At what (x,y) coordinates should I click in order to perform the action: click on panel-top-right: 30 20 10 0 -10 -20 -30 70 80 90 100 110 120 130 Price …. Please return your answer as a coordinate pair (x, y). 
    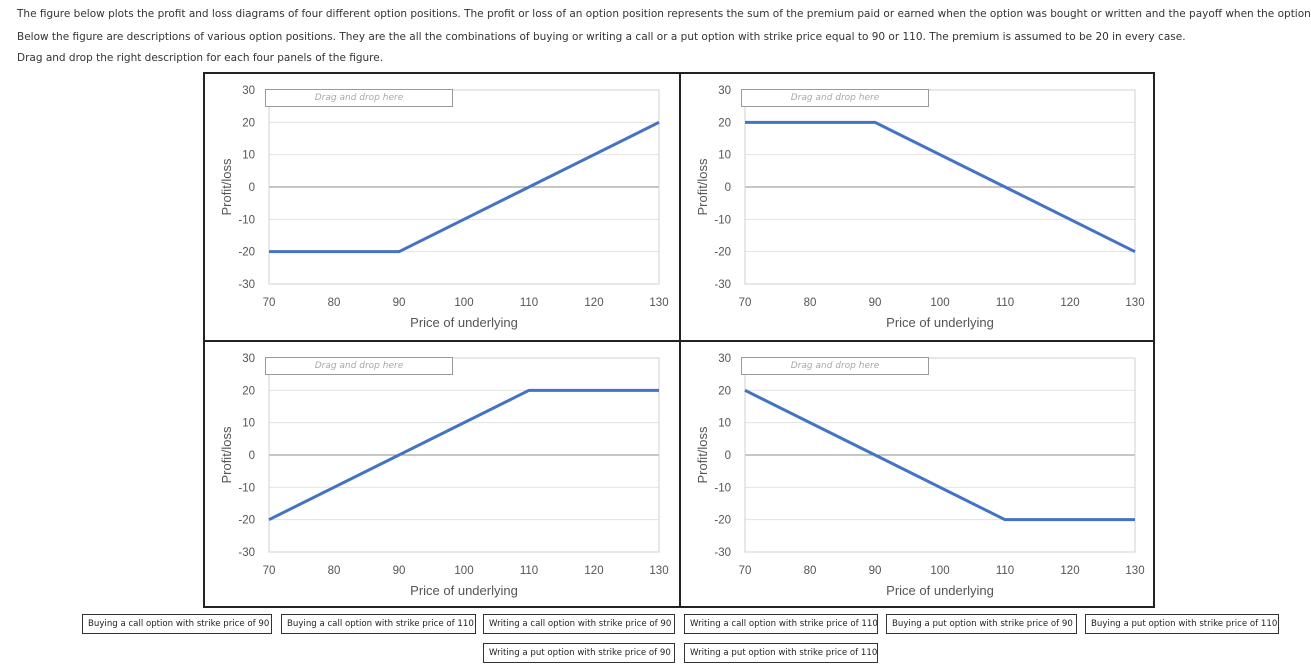
    Looking at the image, I should click on (918, 208).